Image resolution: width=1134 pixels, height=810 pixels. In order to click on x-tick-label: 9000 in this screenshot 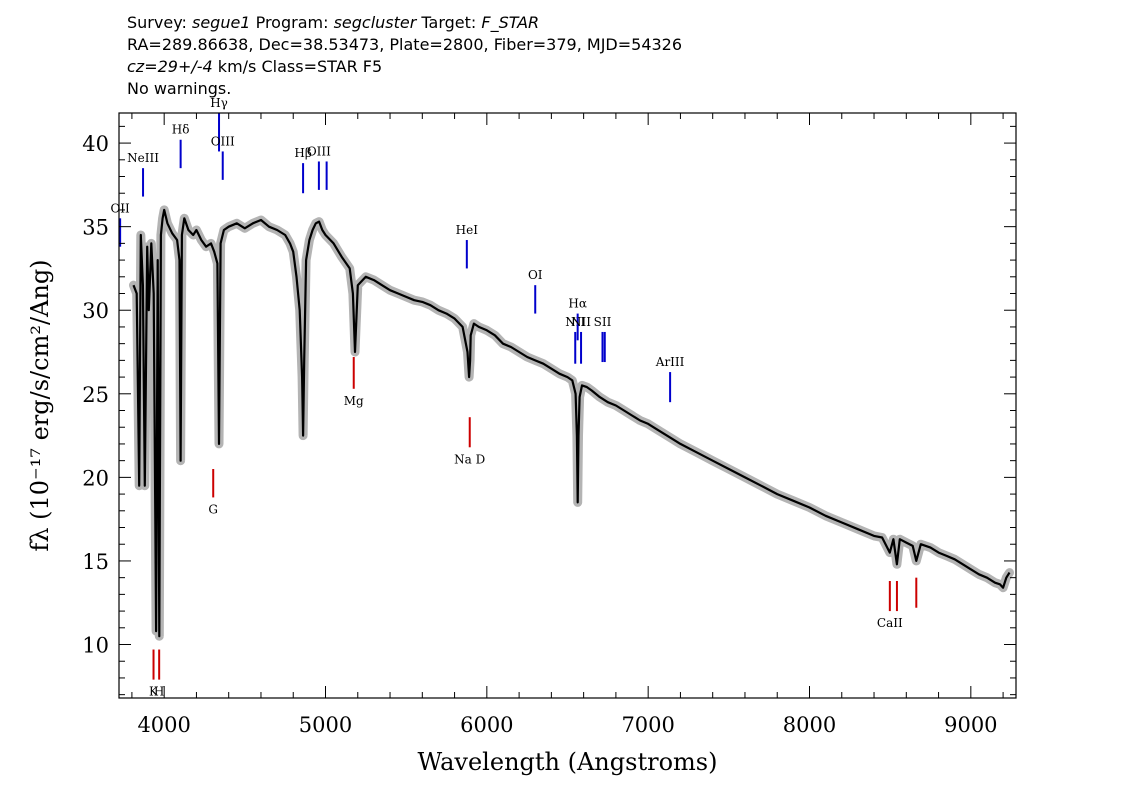, I will do `click(970, 725)`.